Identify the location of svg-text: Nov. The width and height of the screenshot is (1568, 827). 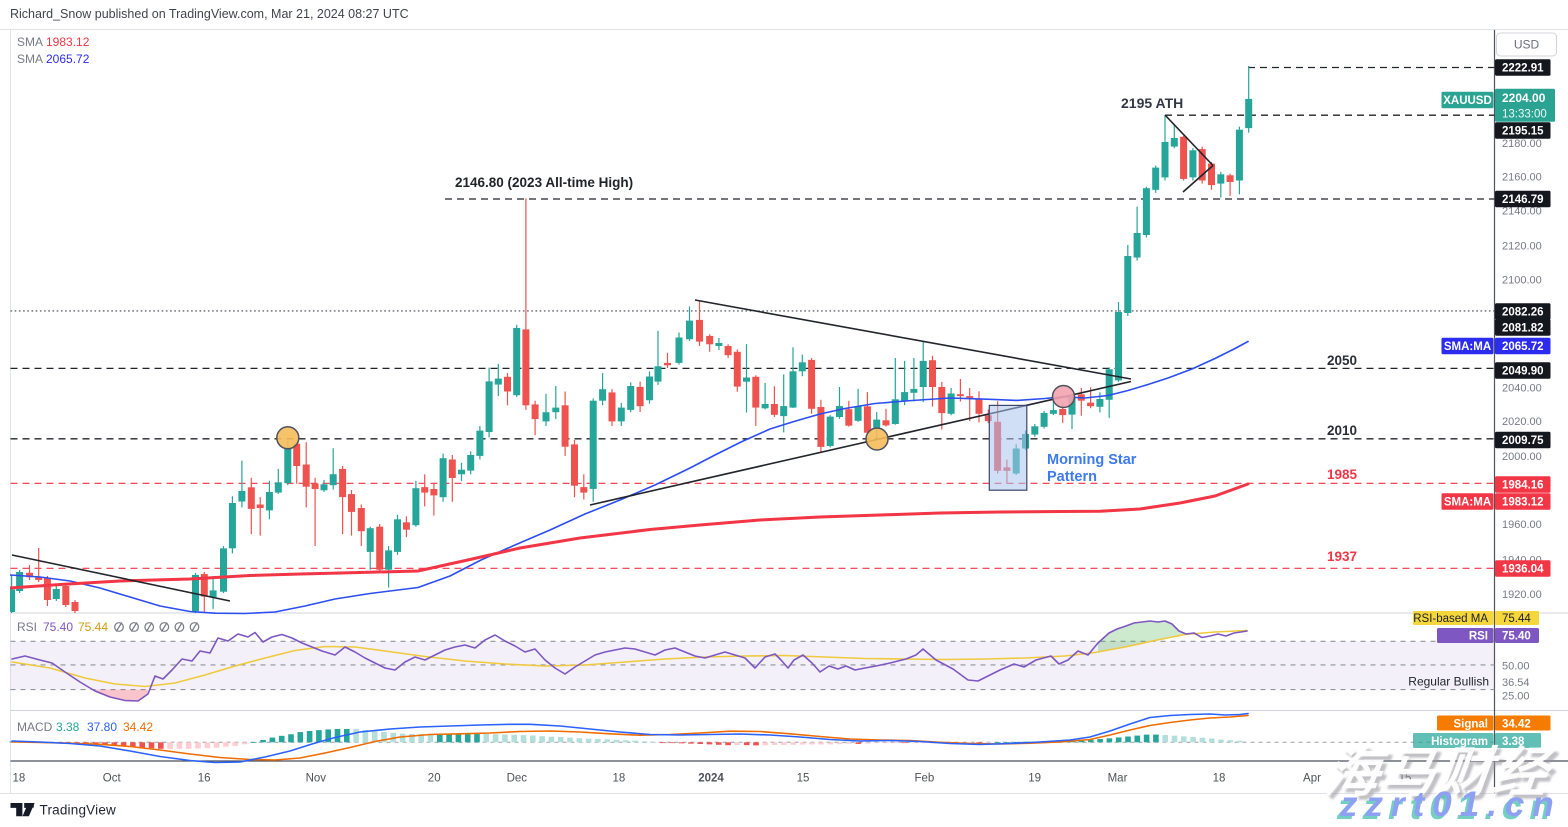
(316, 779).